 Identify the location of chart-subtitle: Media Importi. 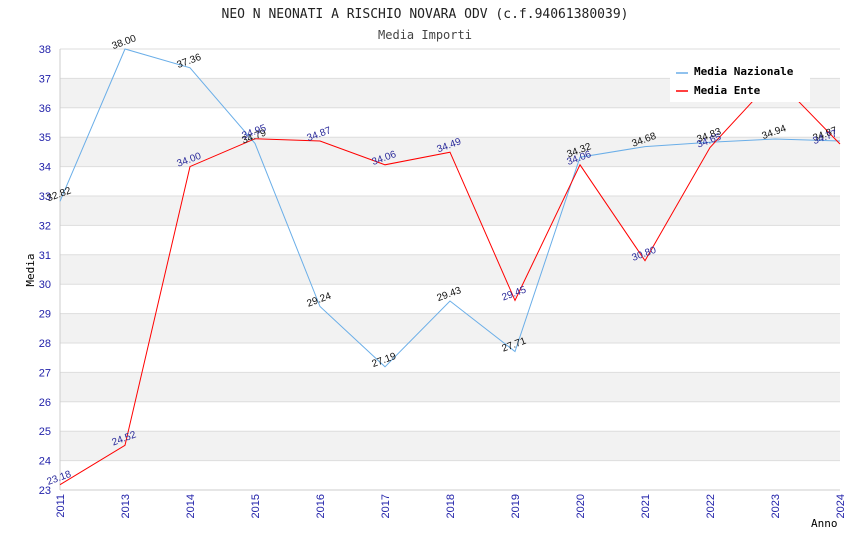
(425, 35).